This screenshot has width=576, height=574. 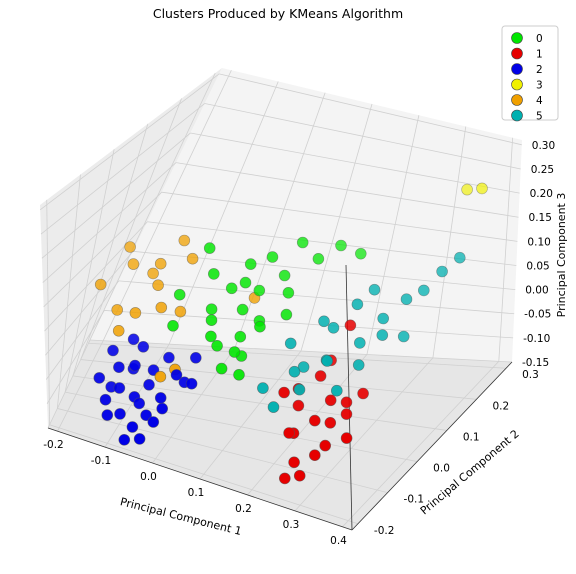 I want to click on x-tick-label: 0.4, so click(x=338, y=541).